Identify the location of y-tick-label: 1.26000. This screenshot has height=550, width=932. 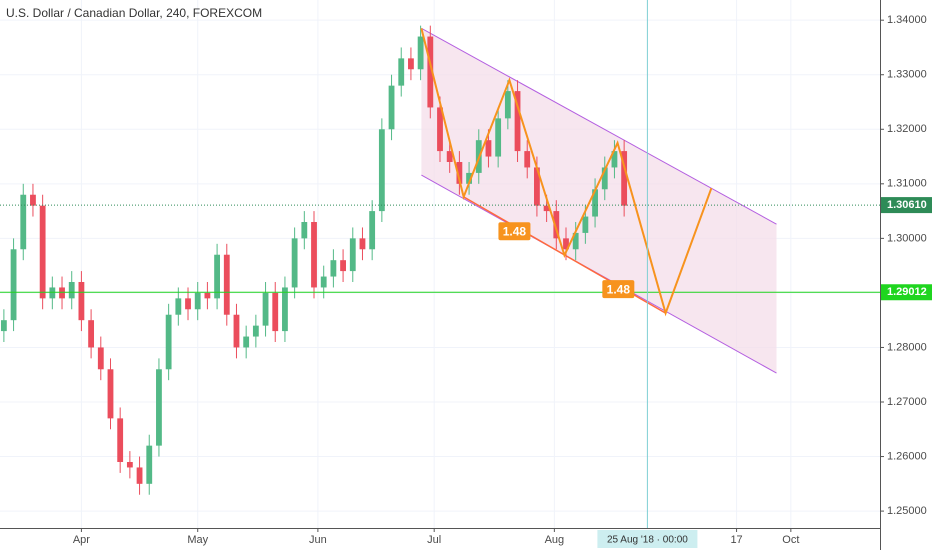
(907, 456).